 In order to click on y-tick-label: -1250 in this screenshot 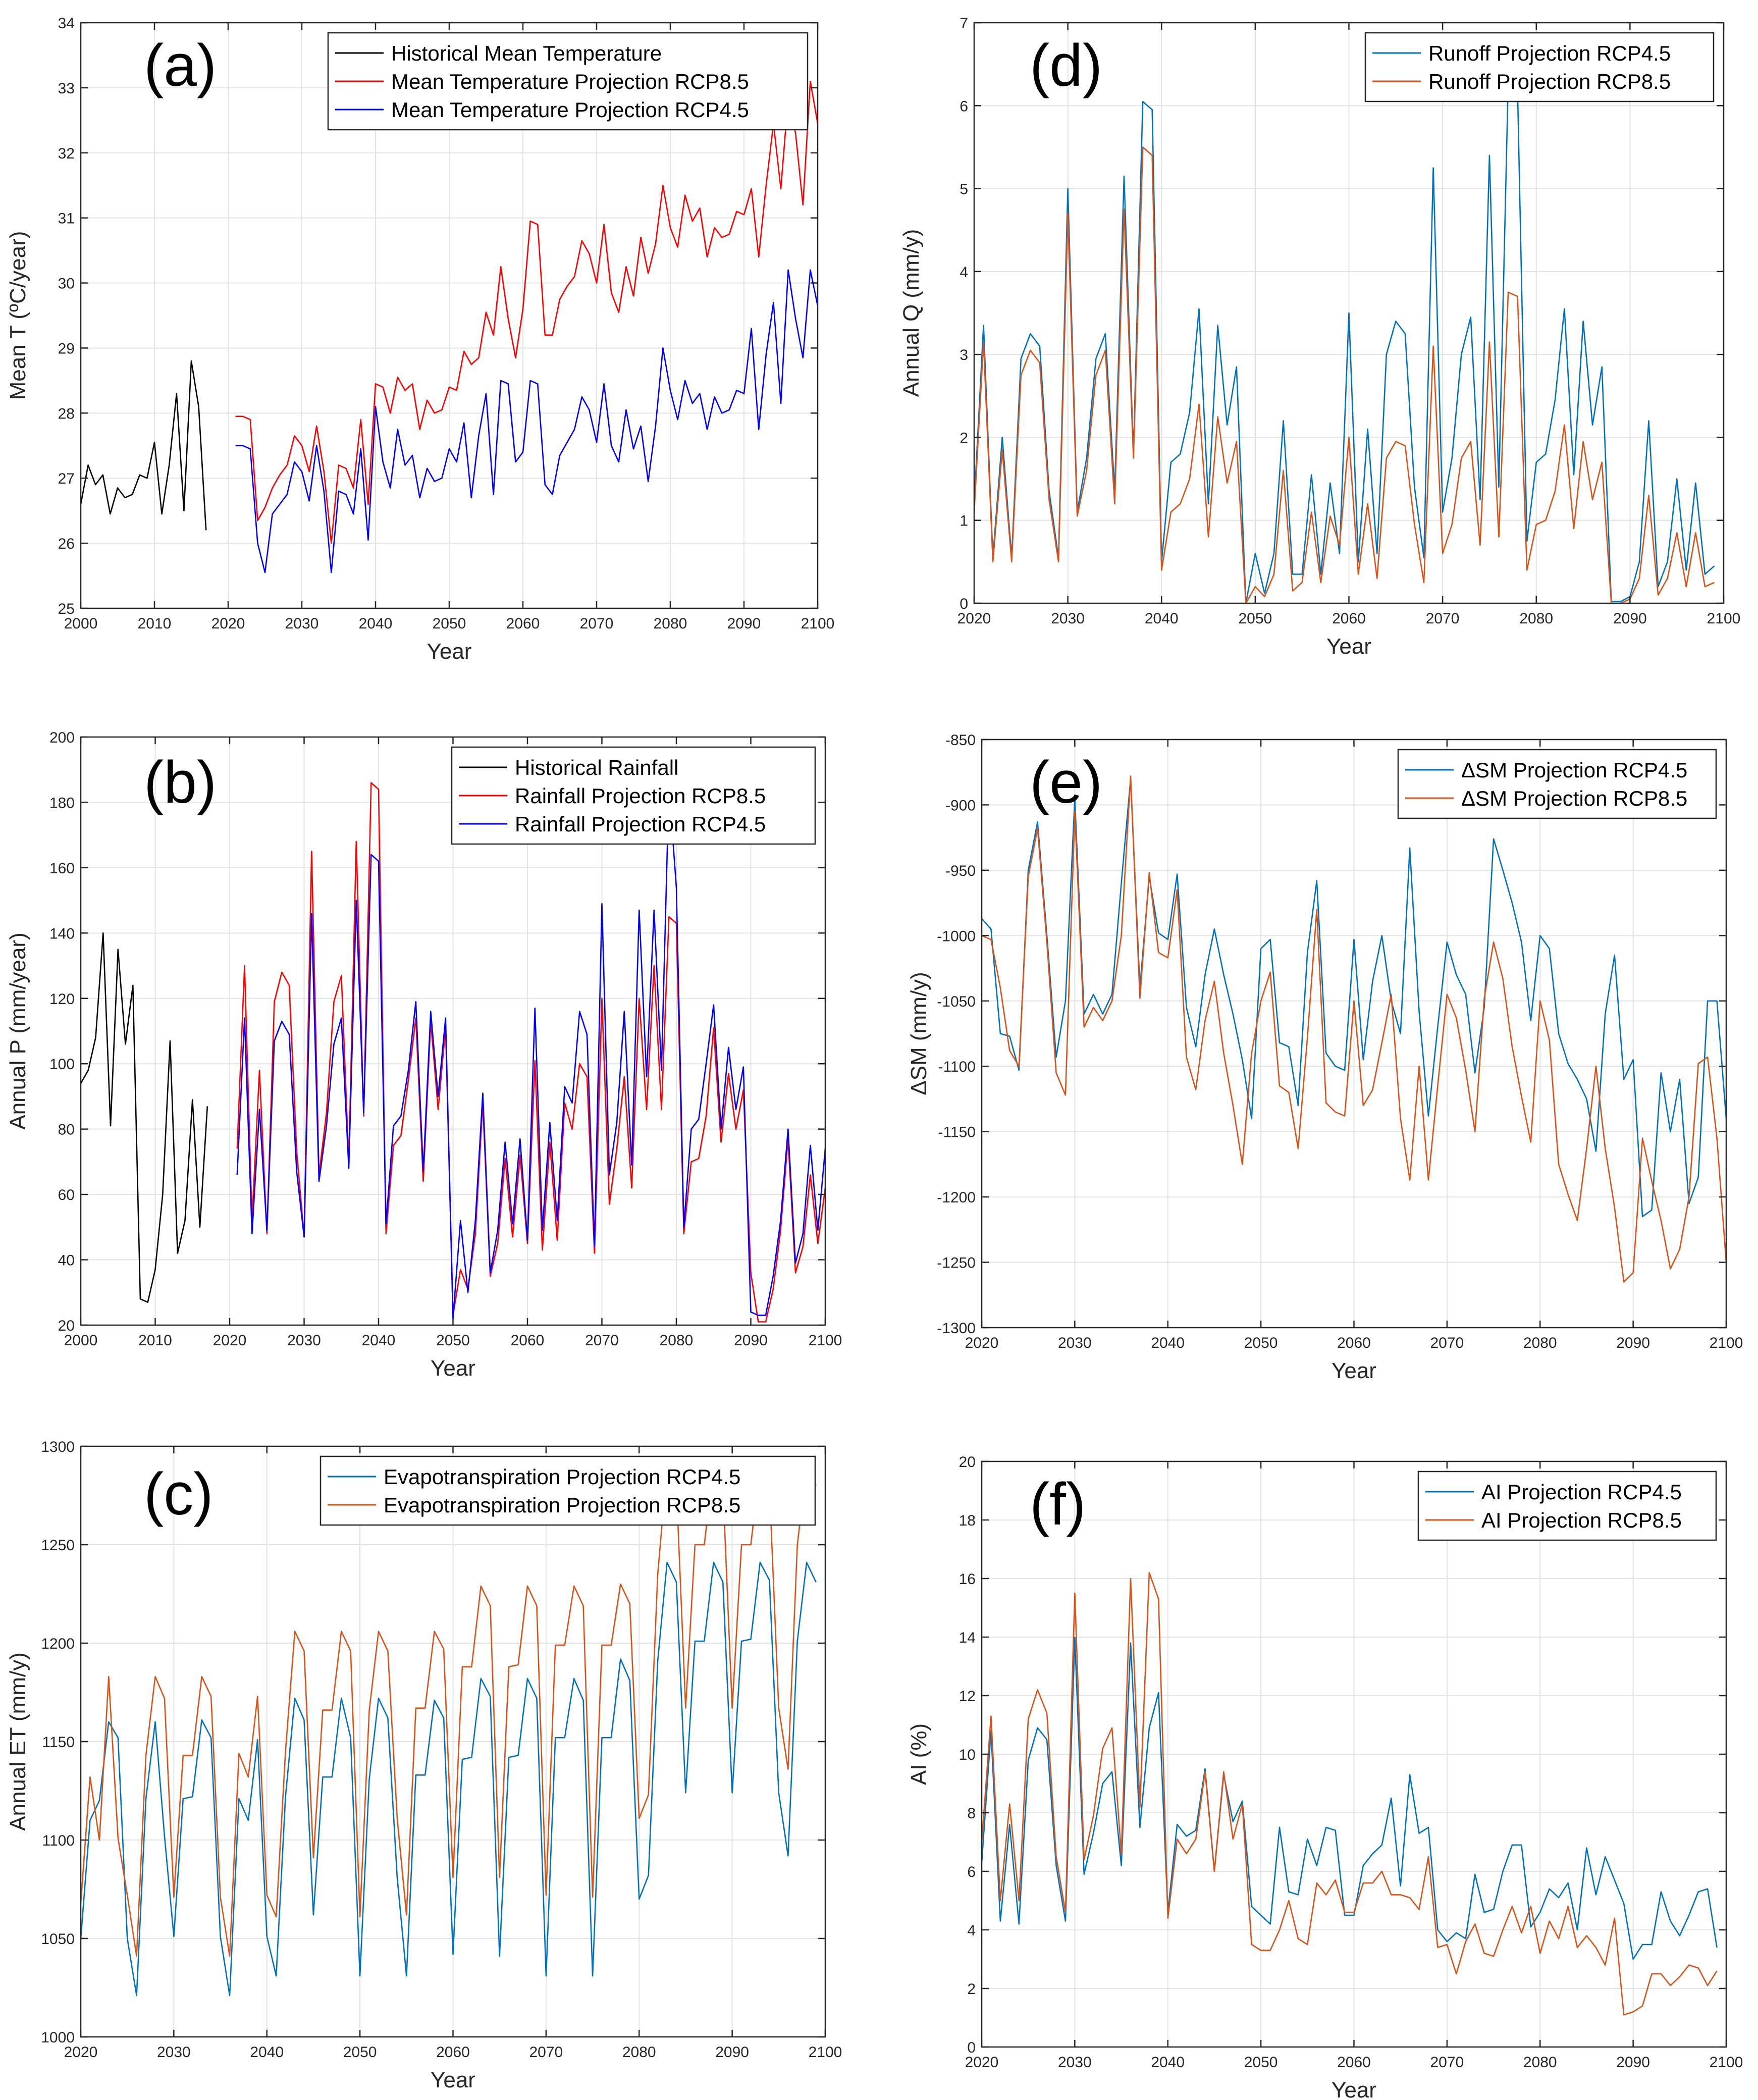, I will do `click(956, 1263)`.